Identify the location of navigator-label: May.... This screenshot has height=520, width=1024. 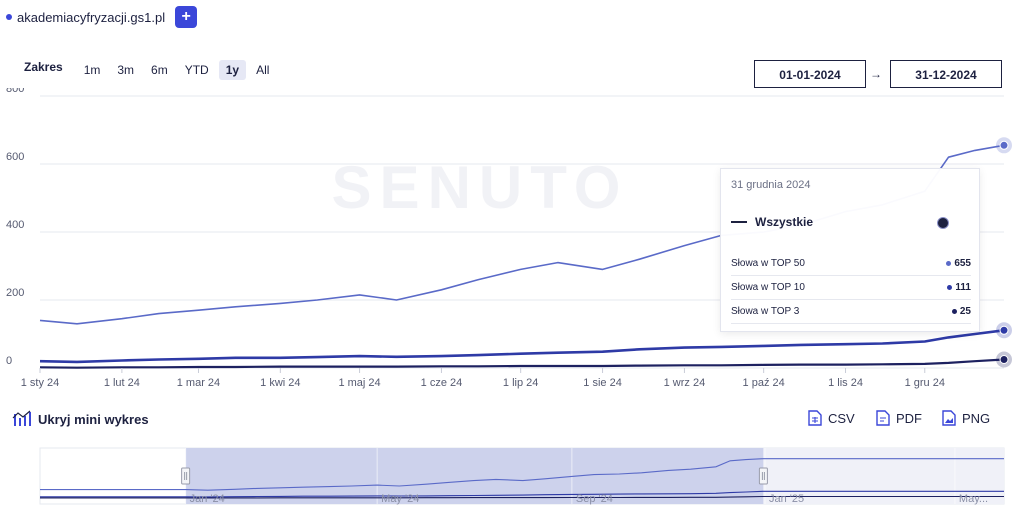
(973, 499).